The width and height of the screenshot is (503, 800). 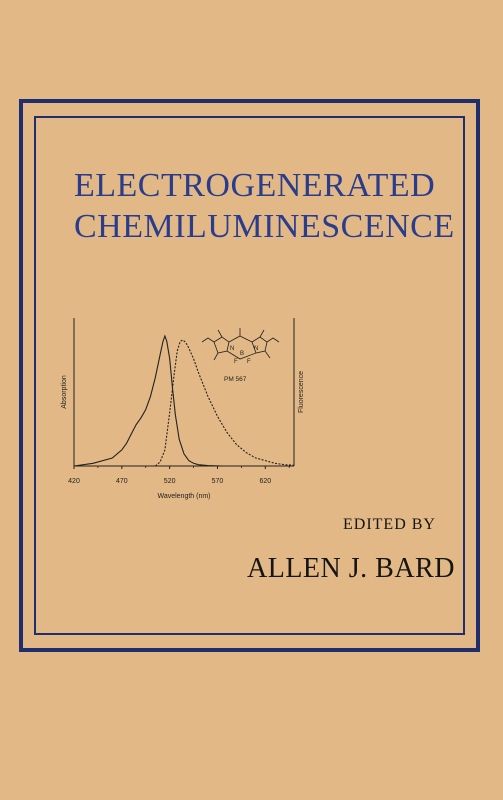 I want to click on atom-label: B, so click(x=242, y=354).